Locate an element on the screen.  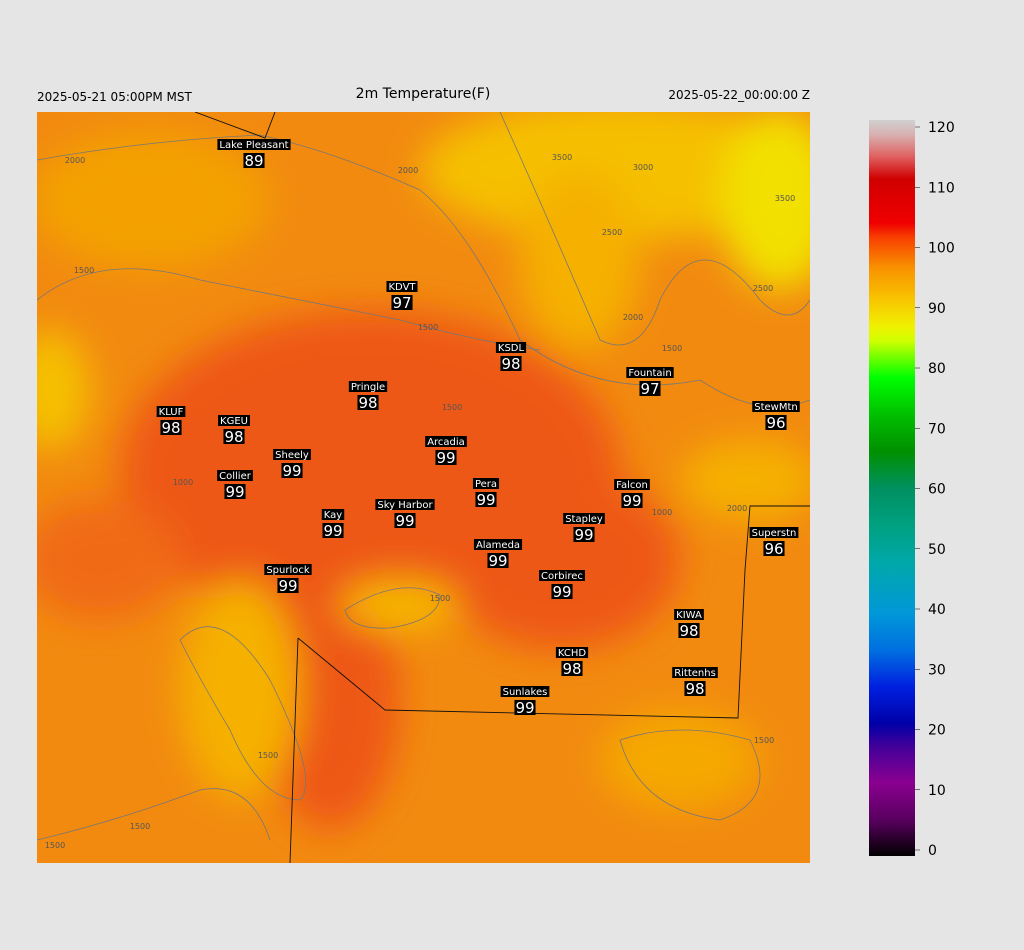
station-name: Arcadia is located at coordinates (446, 442).